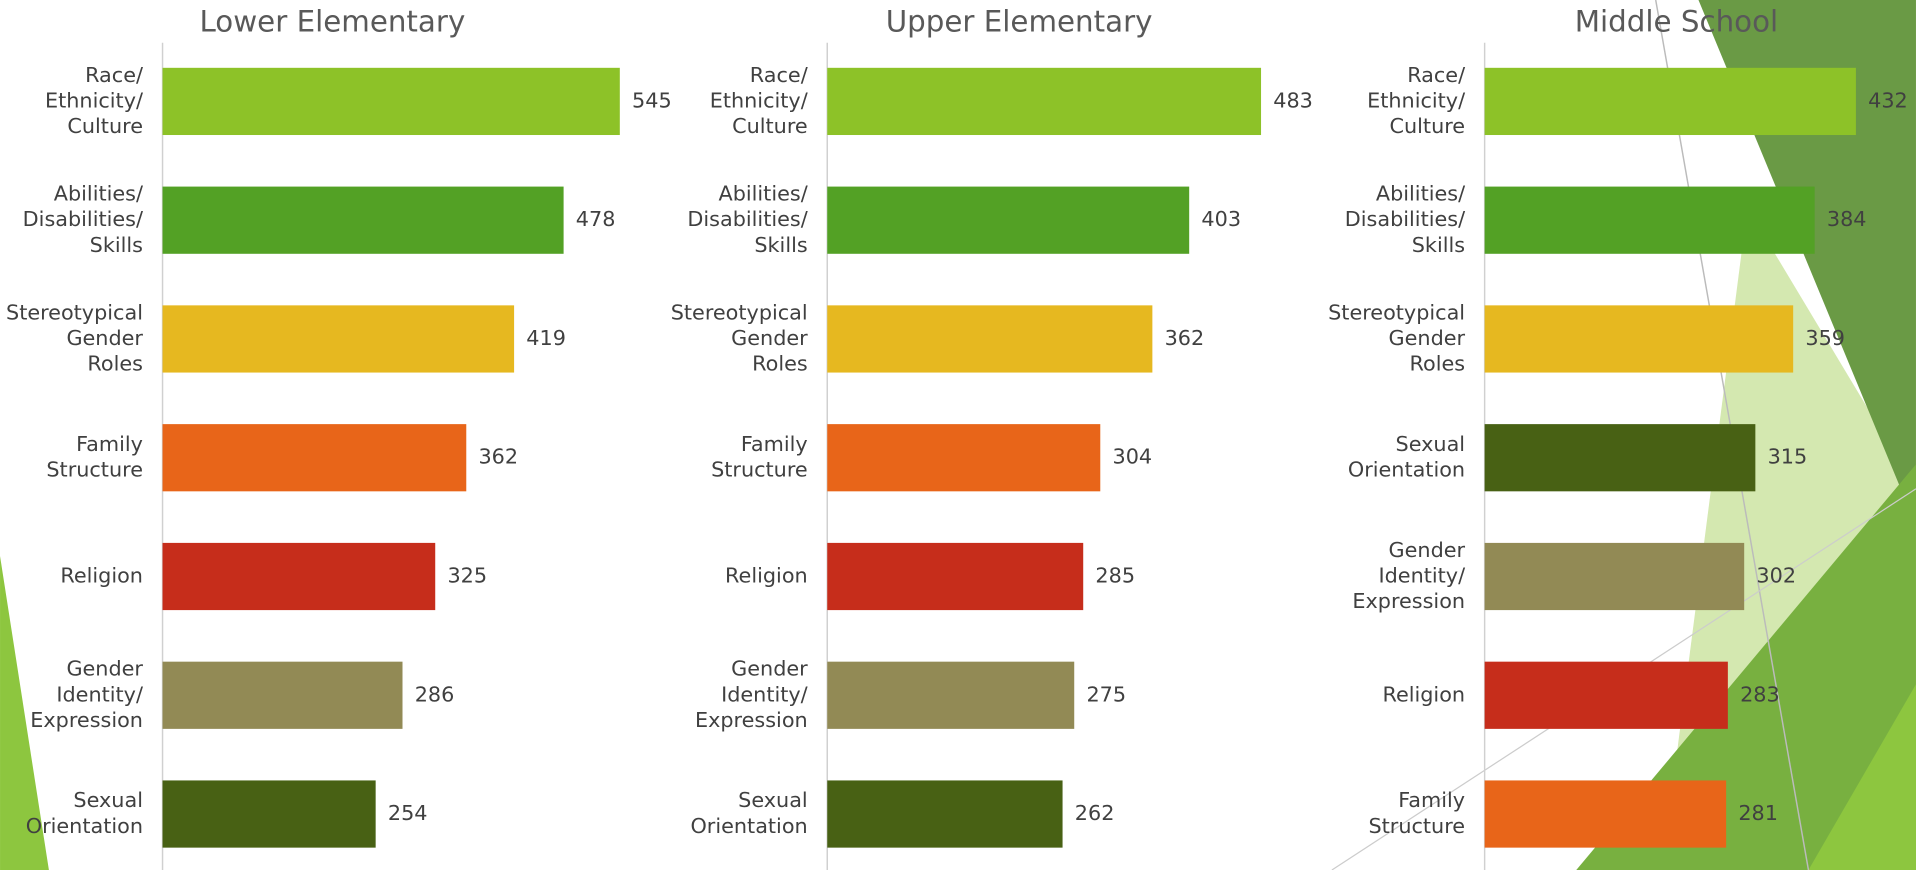  What do you see at coordinates (1888, 100) in the screenshot?
I see `value-label: 432` at bounding box center [1888, 100].